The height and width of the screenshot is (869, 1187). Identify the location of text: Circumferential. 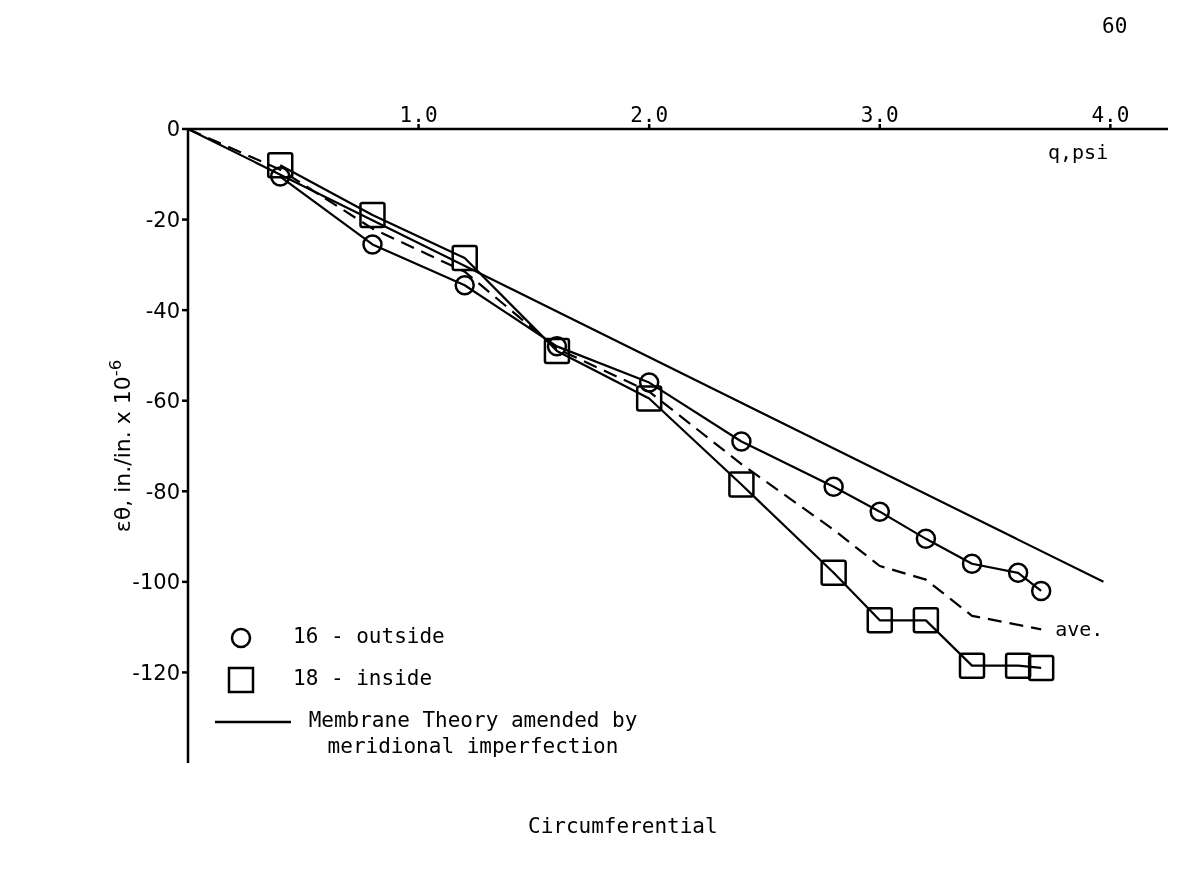
(623, 826).